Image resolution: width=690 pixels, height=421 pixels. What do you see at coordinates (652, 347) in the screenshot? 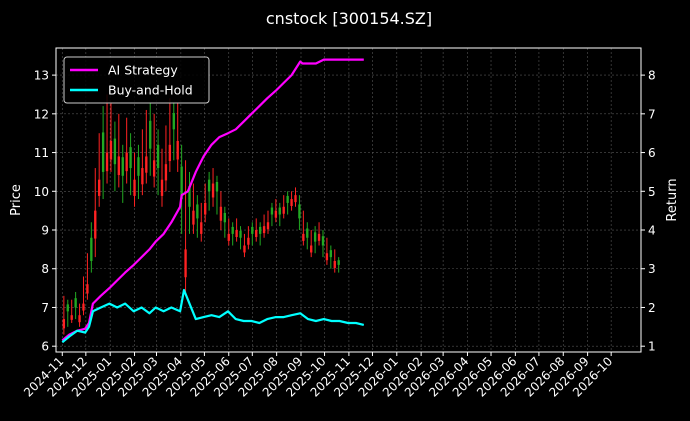
I see `y-right-tick-label: 1` at bounding box center [652, 347].